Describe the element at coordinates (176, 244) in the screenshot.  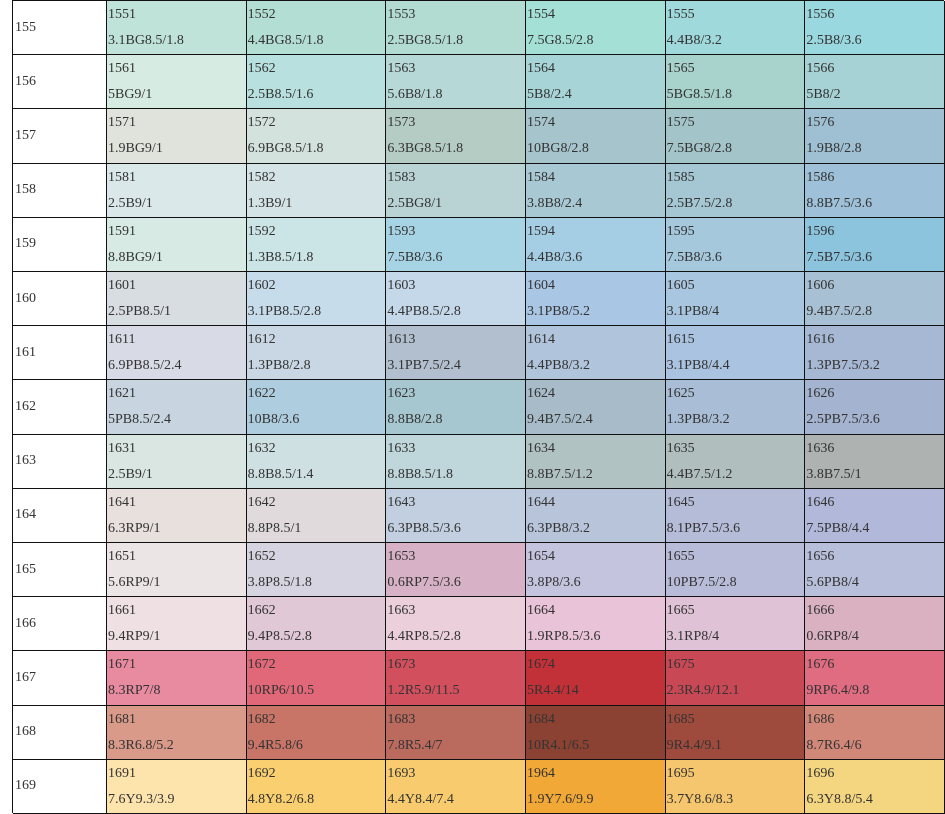
I see `color-swatch: 1591 8.8BG9/1` at that location.